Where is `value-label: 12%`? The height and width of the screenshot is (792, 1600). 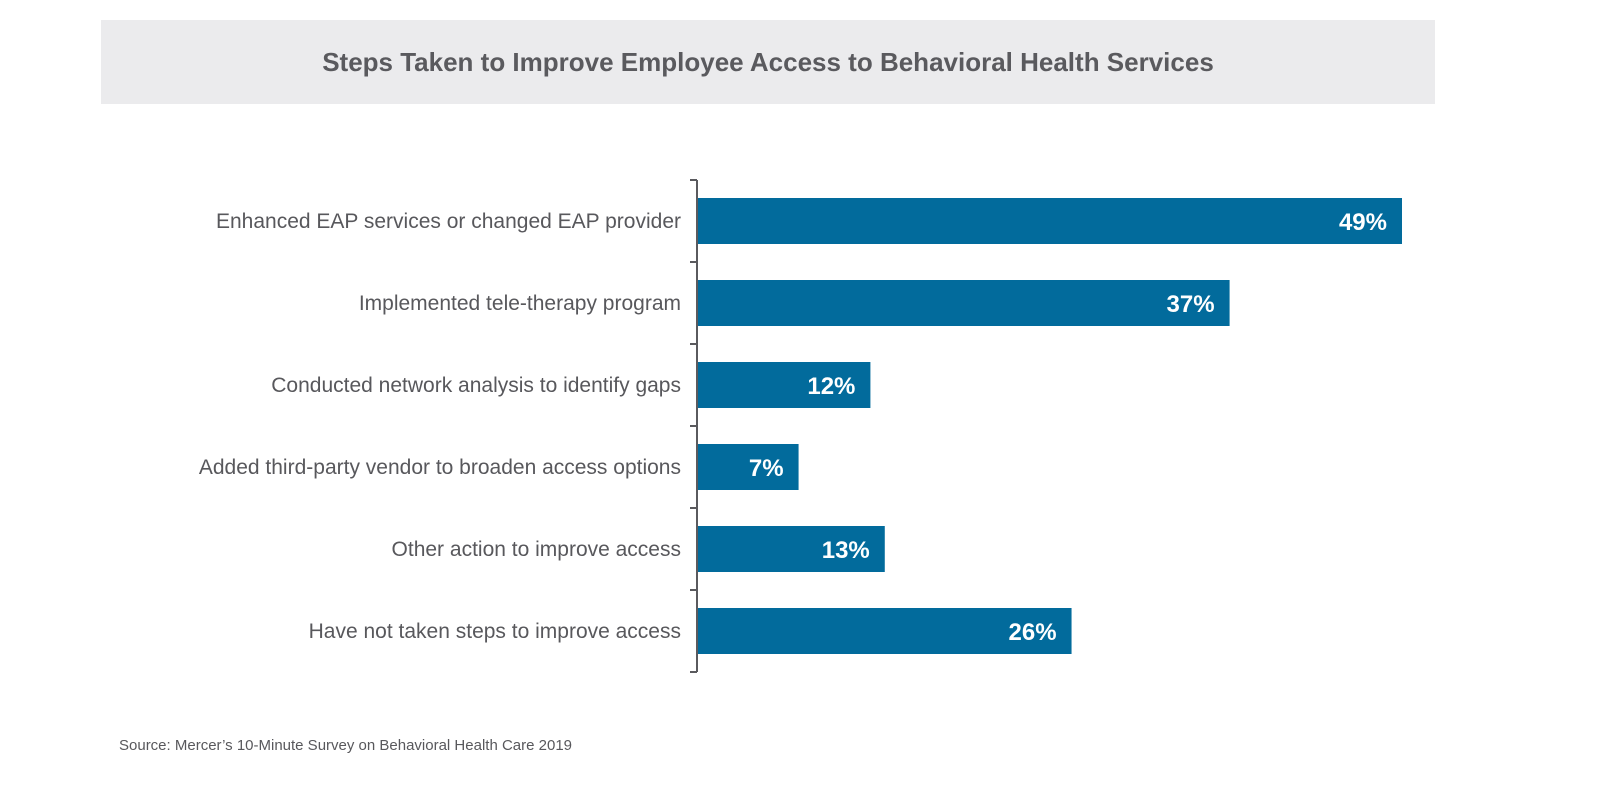
value-label: 12% is located at coordinates (831, 386).